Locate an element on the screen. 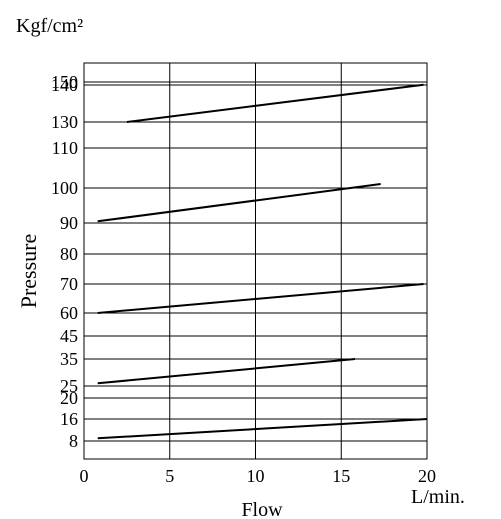 Image resolution: width=501 pixels, height=519 pixels. y-tick-label: 70 is located at coordinates (69, 284).